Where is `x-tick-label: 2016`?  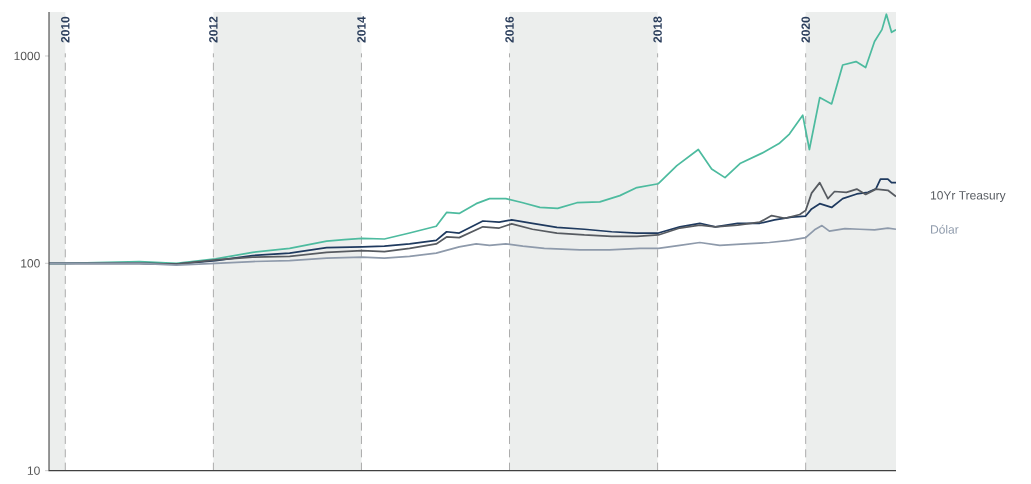
x-tick-label: 2016 is located at coordinates (509, 29).